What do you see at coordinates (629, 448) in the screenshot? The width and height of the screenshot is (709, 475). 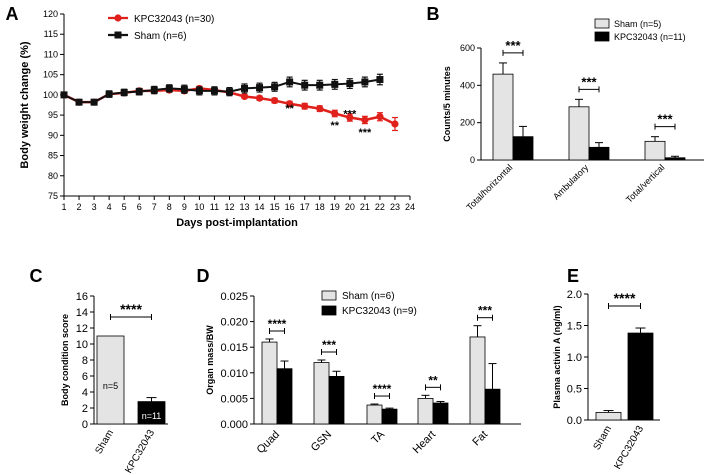 I see `panel-e-x-tick-label: KPC32043` at bounding box center [629, 448].